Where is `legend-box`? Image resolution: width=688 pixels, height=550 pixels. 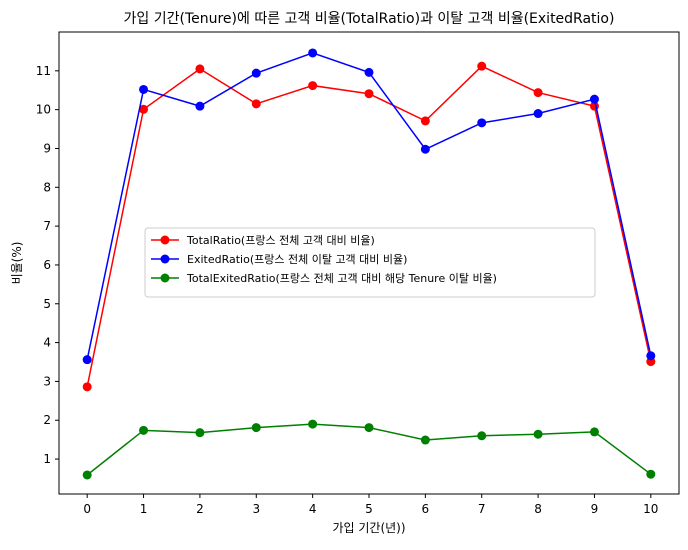
legend-box is located at coordinates (370, 262).